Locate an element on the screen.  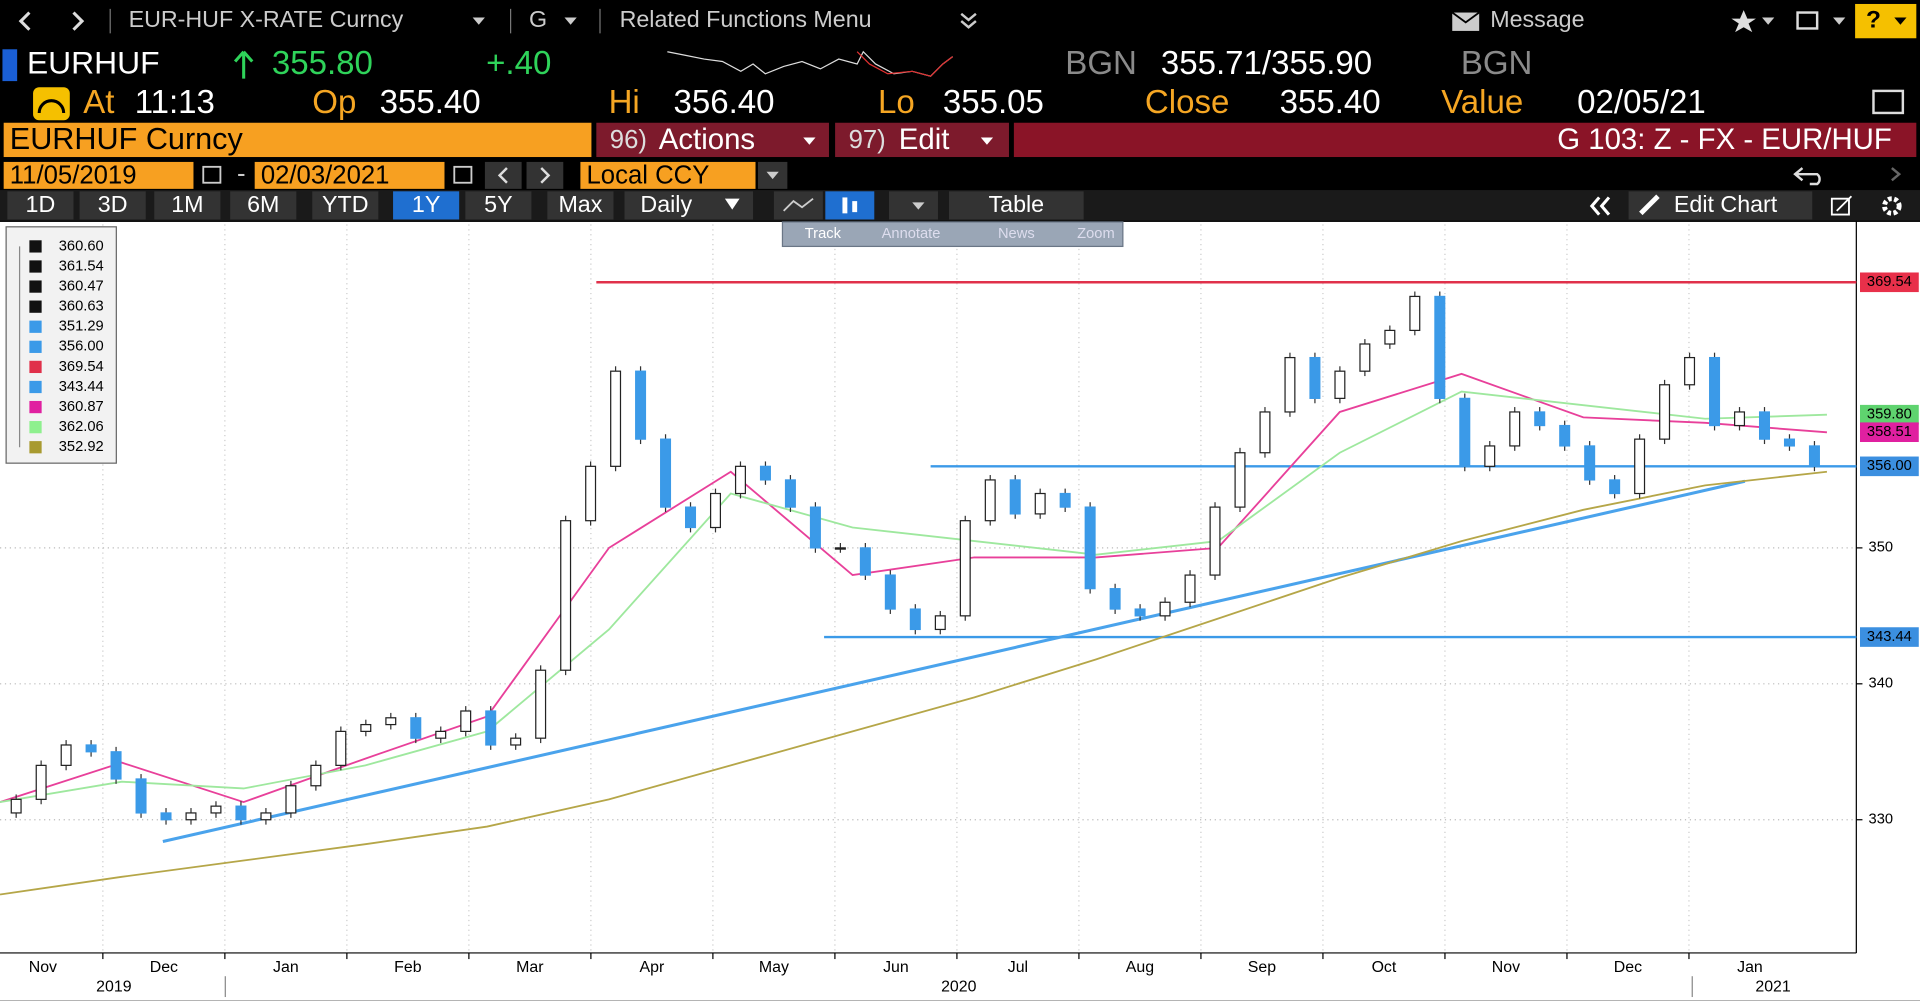
alert-icon is located at coordinates (51, 104).